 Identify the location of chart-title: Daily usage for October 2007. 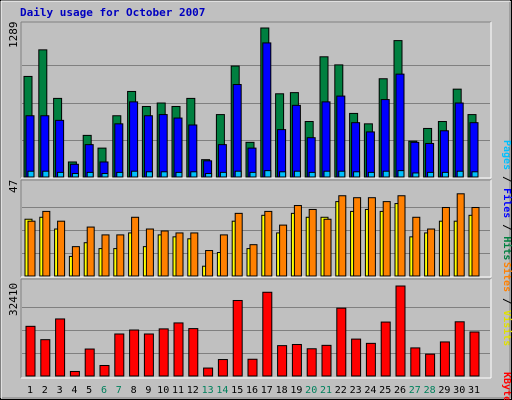
(112, 12).